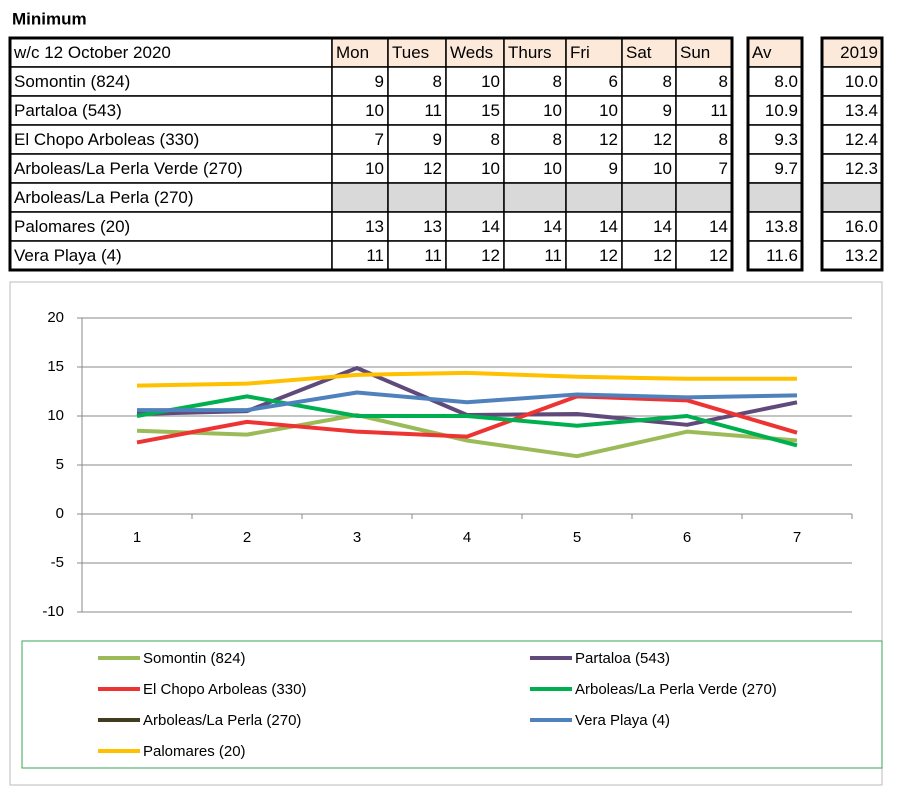  What do you see at coordinates (762, 52) in the screenshot?
I see `header-cell: Av` at bounding box center [762, 52].